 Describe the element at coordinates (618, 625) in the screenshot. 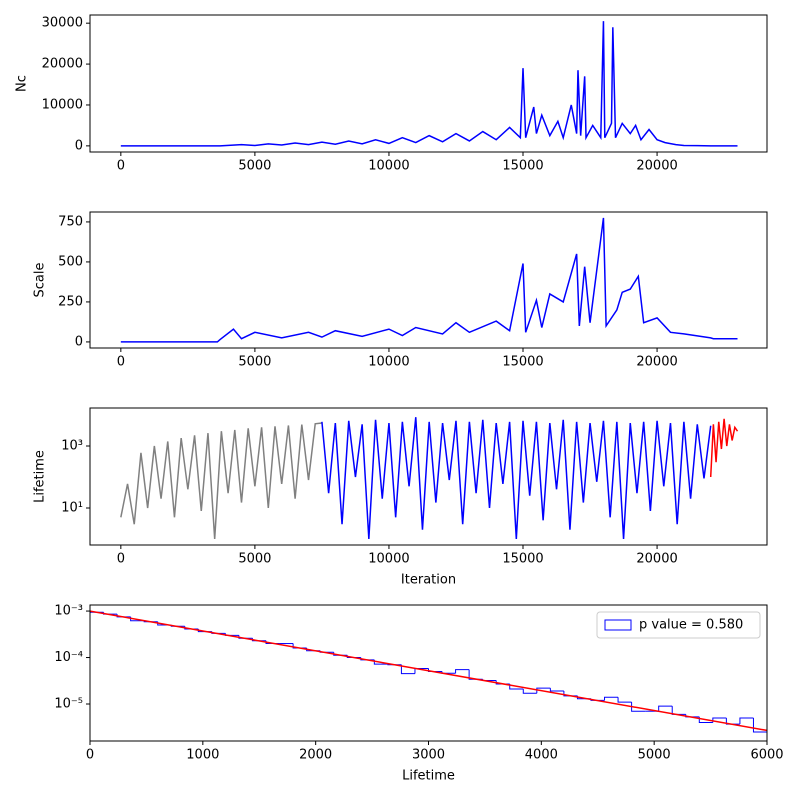

I see `legend-swatch` at that location.